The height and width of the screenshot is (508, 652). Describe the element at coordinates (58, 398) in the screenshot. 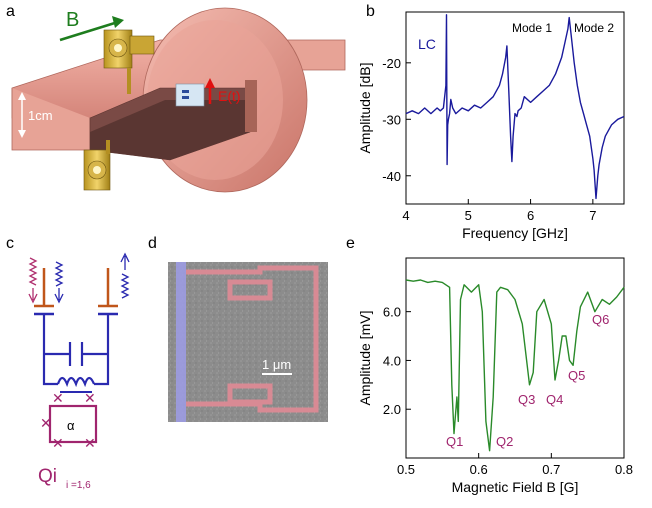

I see `qubit-cross: ✕` at that location.